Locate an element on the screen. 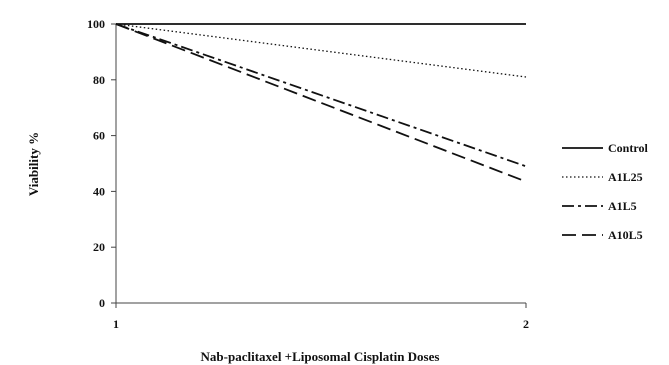 This screenshot has width=669, height=365. y-tick-label: 40 is located at coordinates (99, 191).